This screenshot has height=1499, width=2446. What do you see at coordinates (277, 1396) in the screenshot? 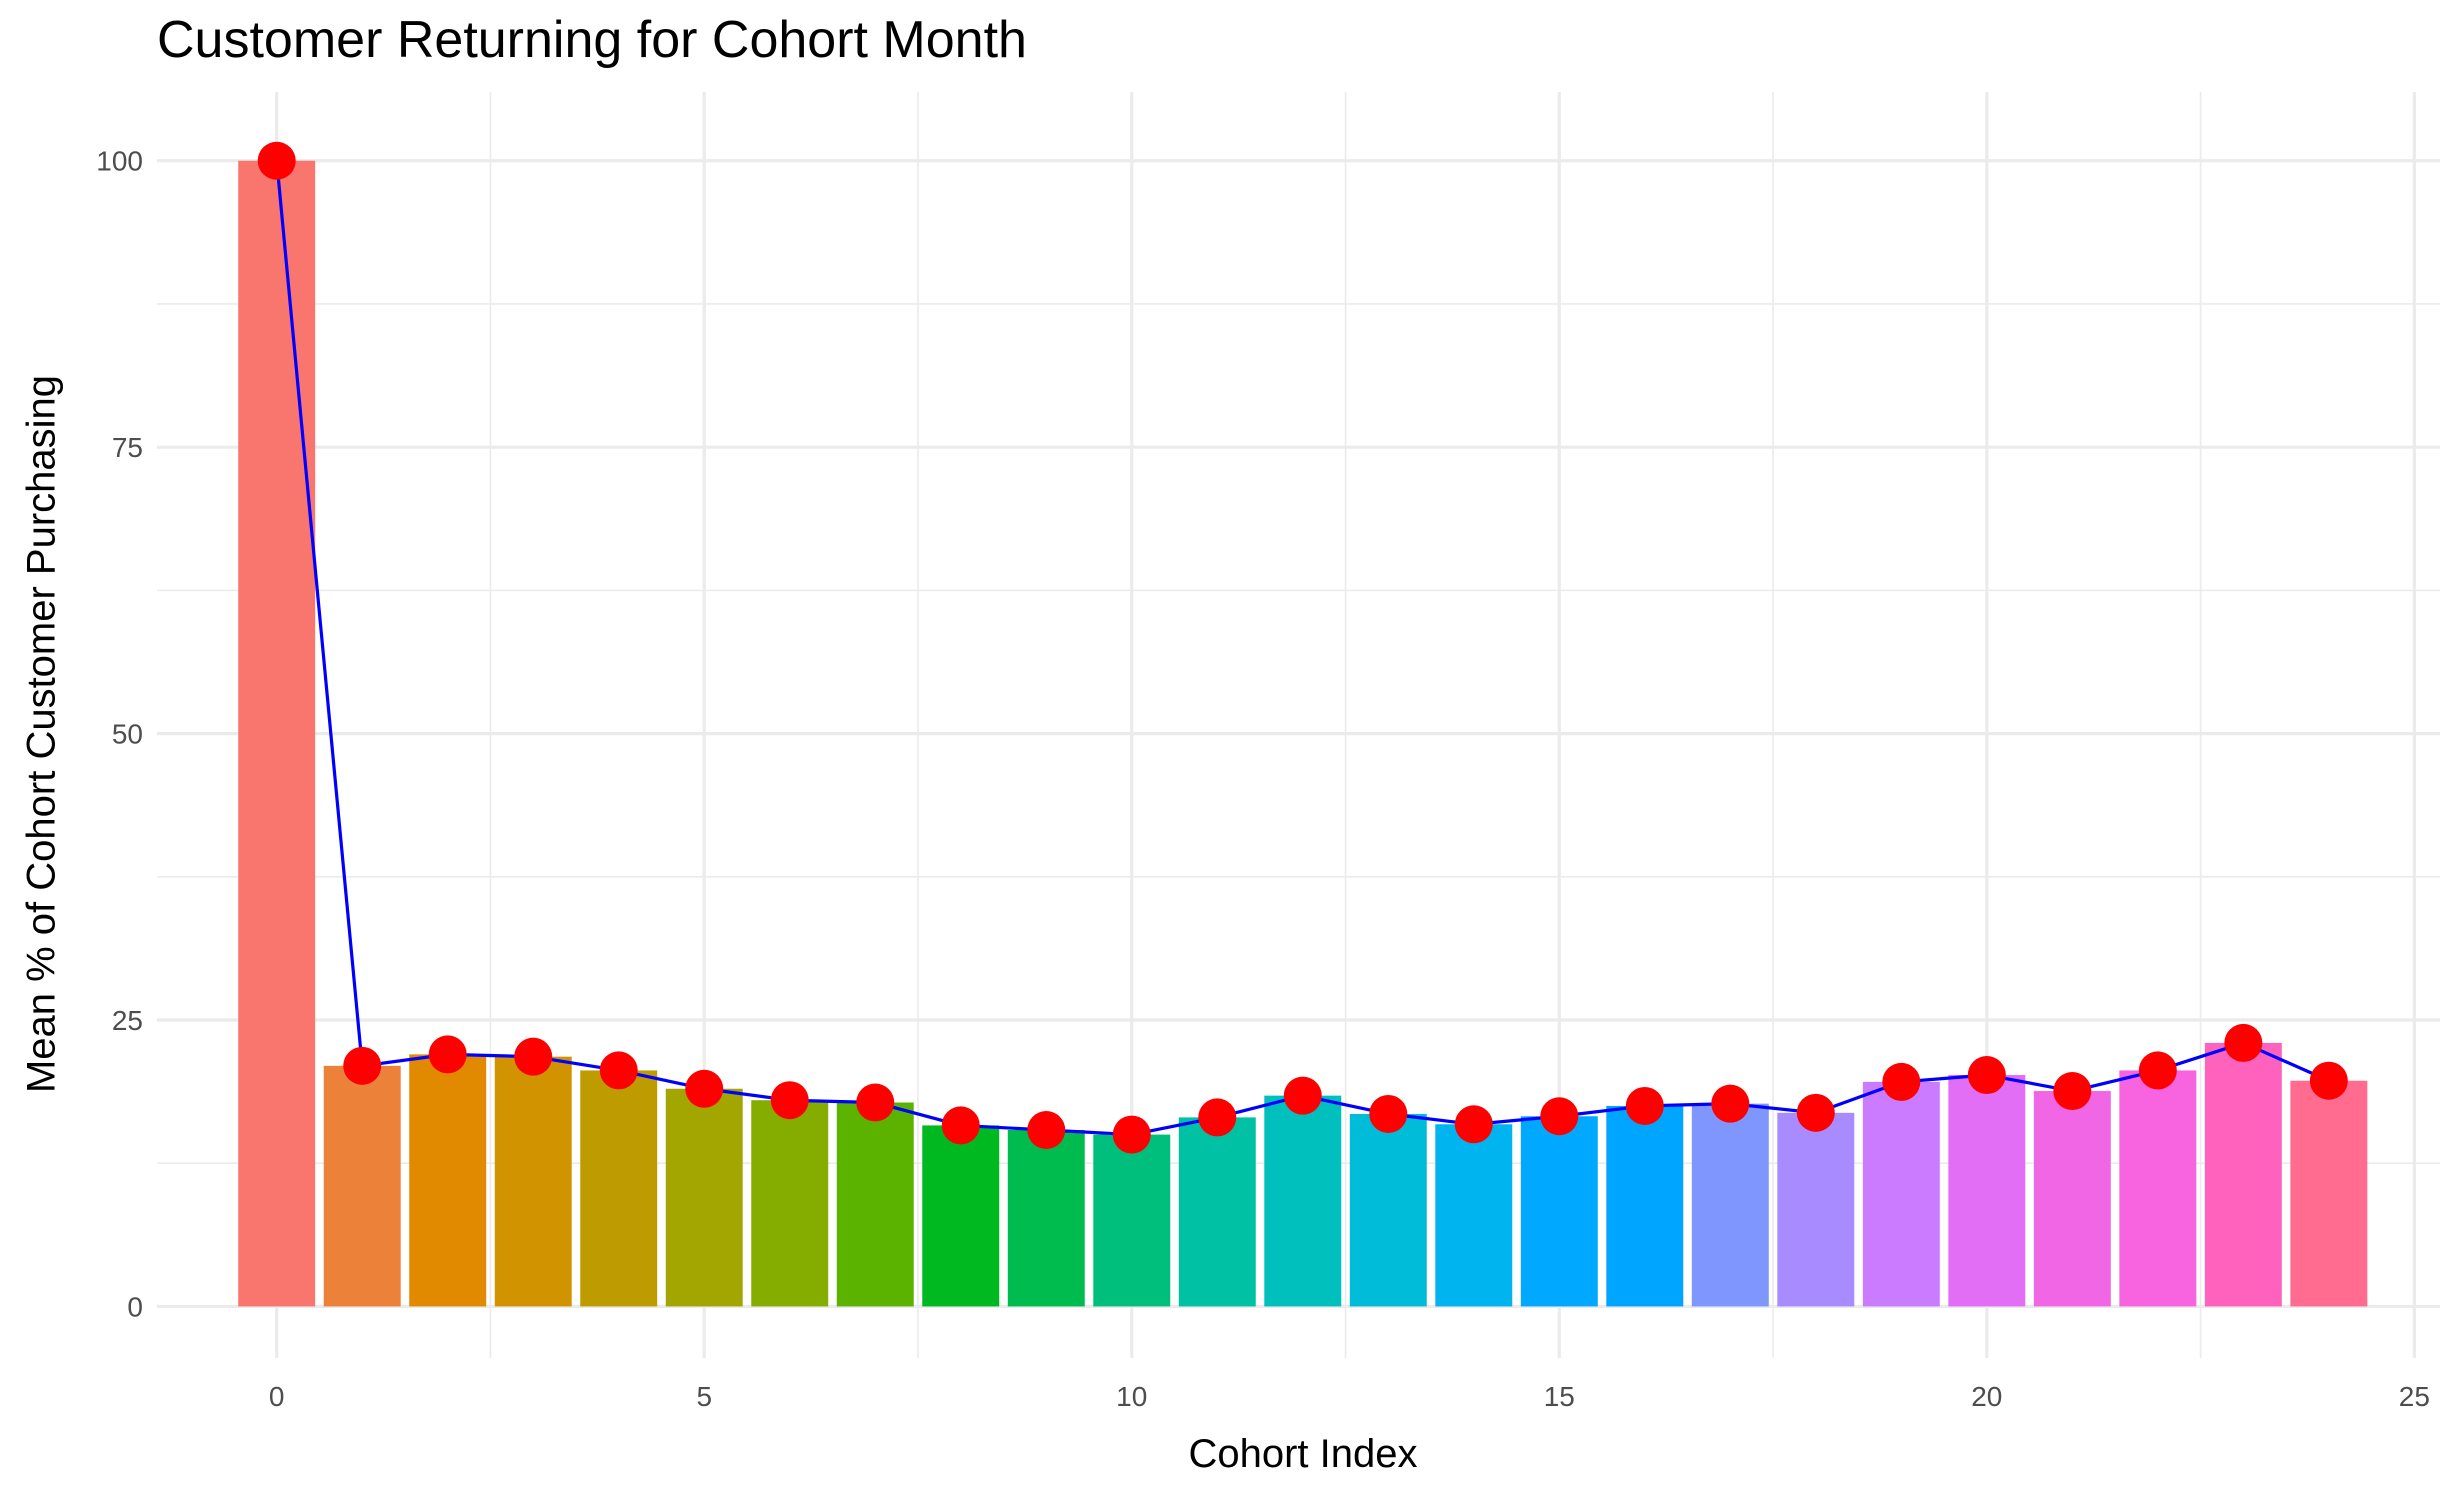
I see `x-tick-label: 0` at bounding box center [277, 1396].